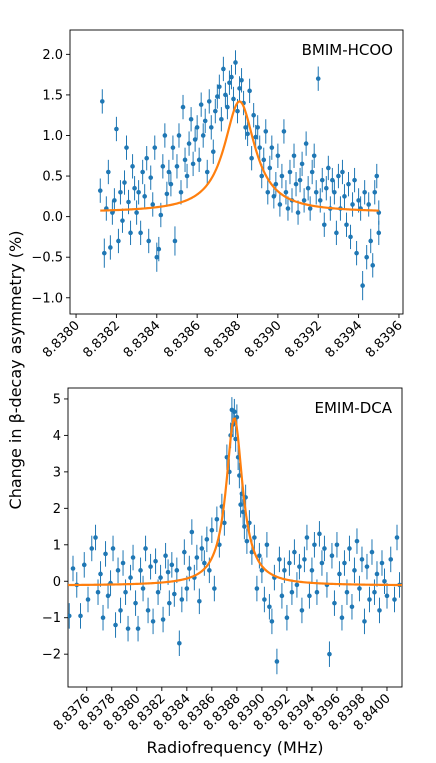 The image size is (436, 763). I want to click on panel-label: EMIM-DCA, so click(354, 408).